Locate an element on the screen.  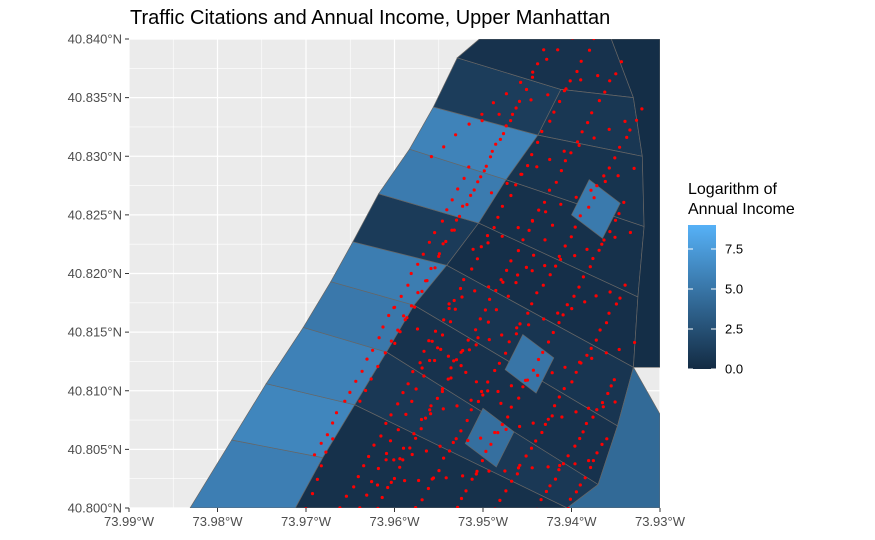
legend-tick-label: 0.0 is located at coordinates (734, 369).